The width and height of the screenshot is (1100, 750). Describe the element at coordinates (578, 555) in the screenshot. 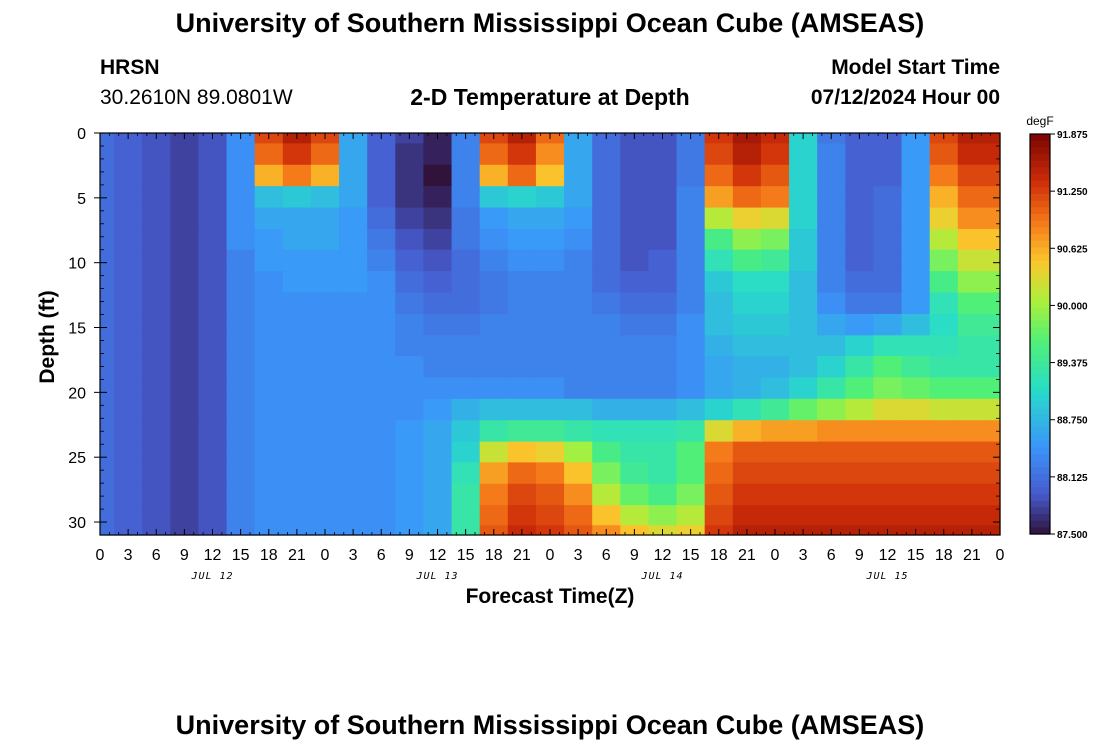

I see `x-tick-label: 3` at that location.